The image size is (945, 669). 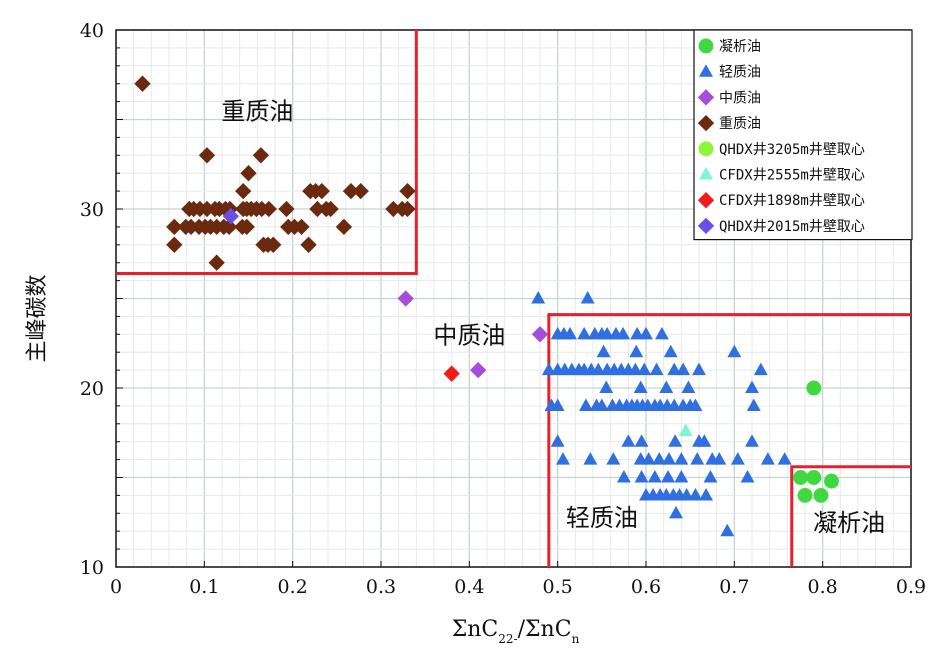 What do you see at coordinates (469, 335) in the screenshot?
I see `region-label: 中质油` at bounding box center [469, 335].